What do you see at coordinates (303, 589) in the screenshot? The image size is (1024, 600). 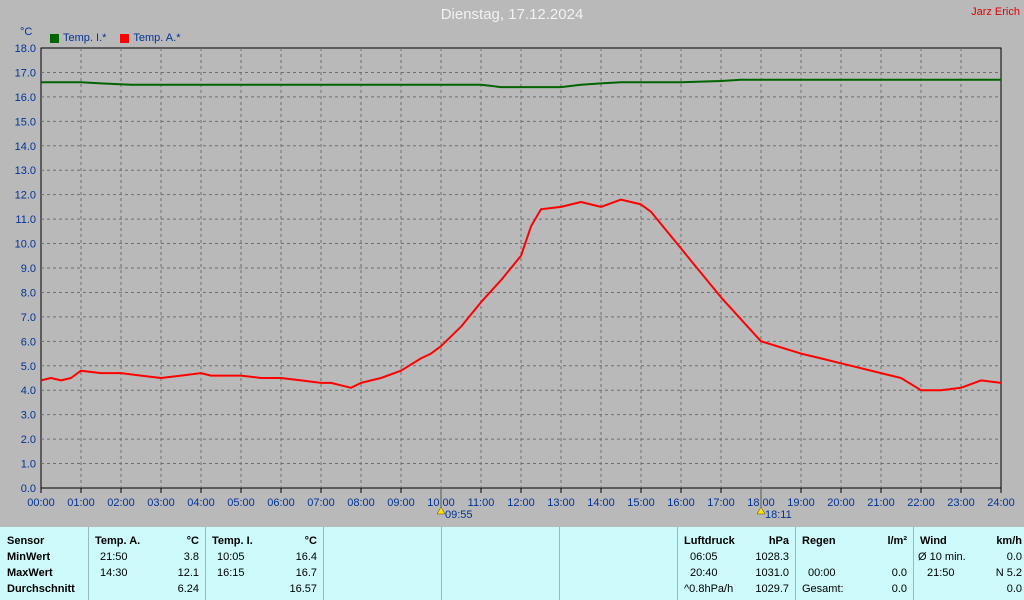 I see `temp-i-avg-value: 16.57` at bounding box center [303, 589].